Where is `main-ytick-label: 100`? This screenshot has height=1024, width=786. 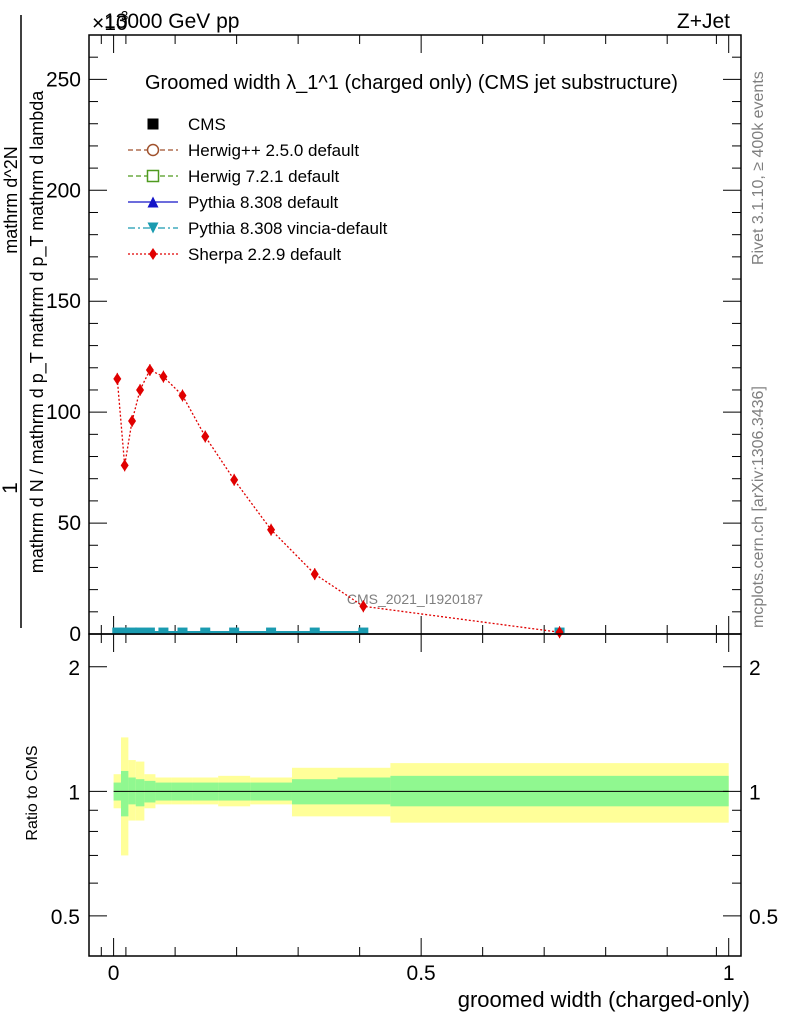
main-ytick-label: 100 is located at coordinates (63, 412).